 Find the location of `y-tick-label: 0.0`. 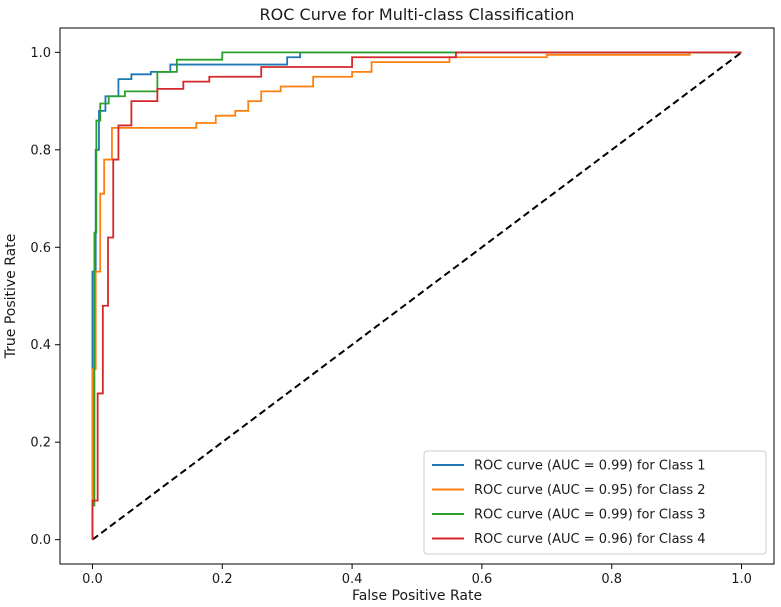

y-tick-label: 0.0 is located at coordinates (40, 540).